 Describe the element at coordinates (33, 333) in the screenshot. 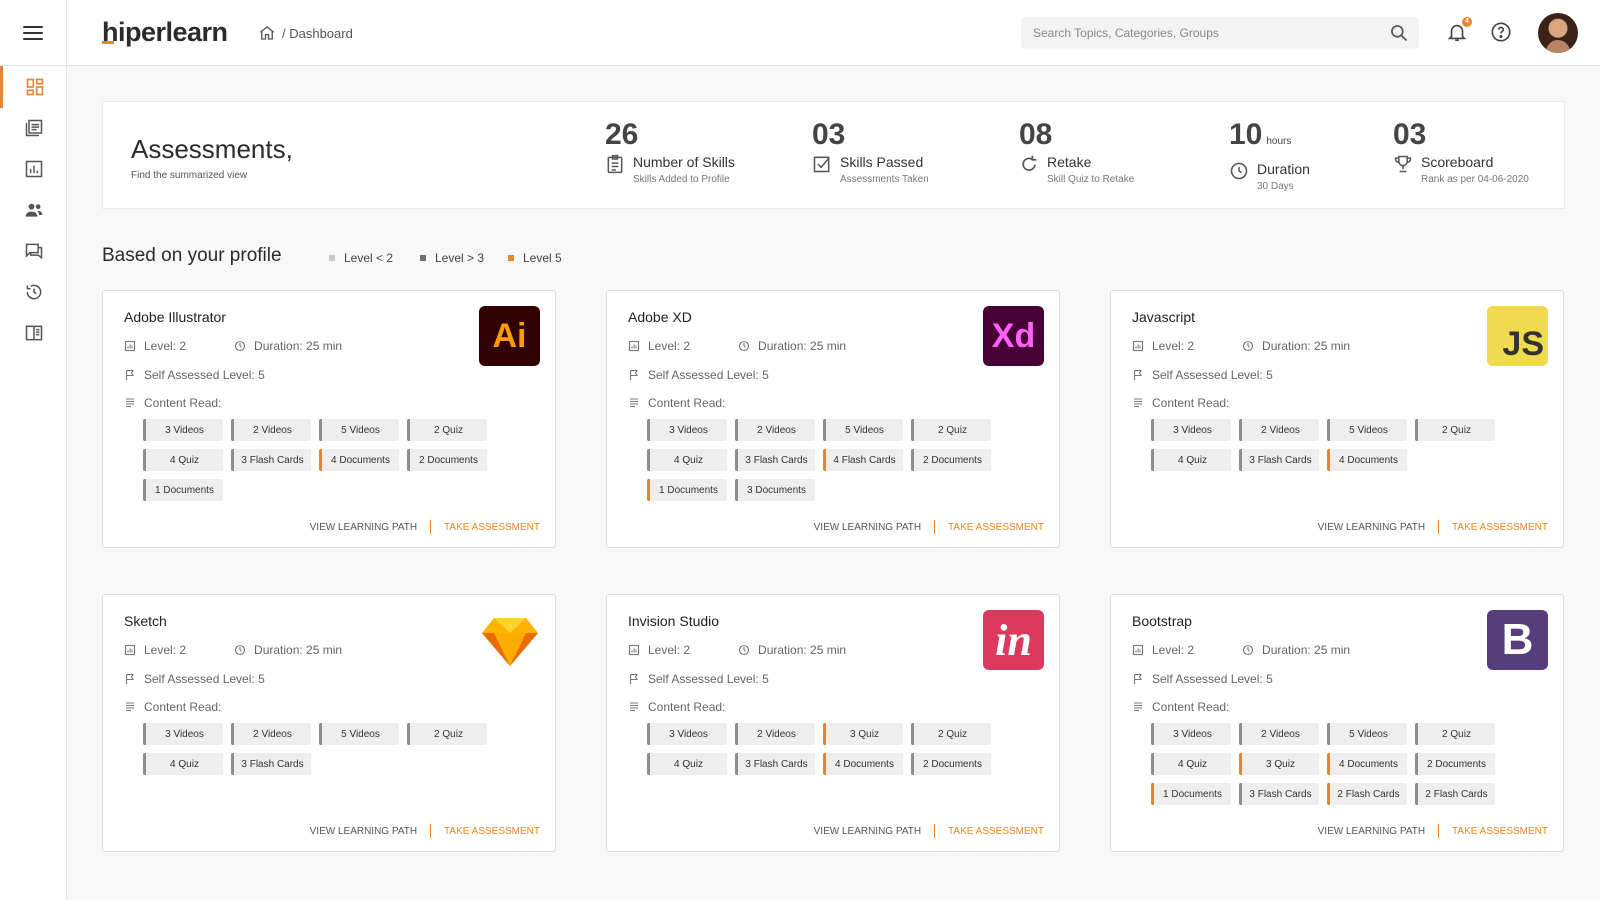

I see `sidebar-item-reader` at that location.